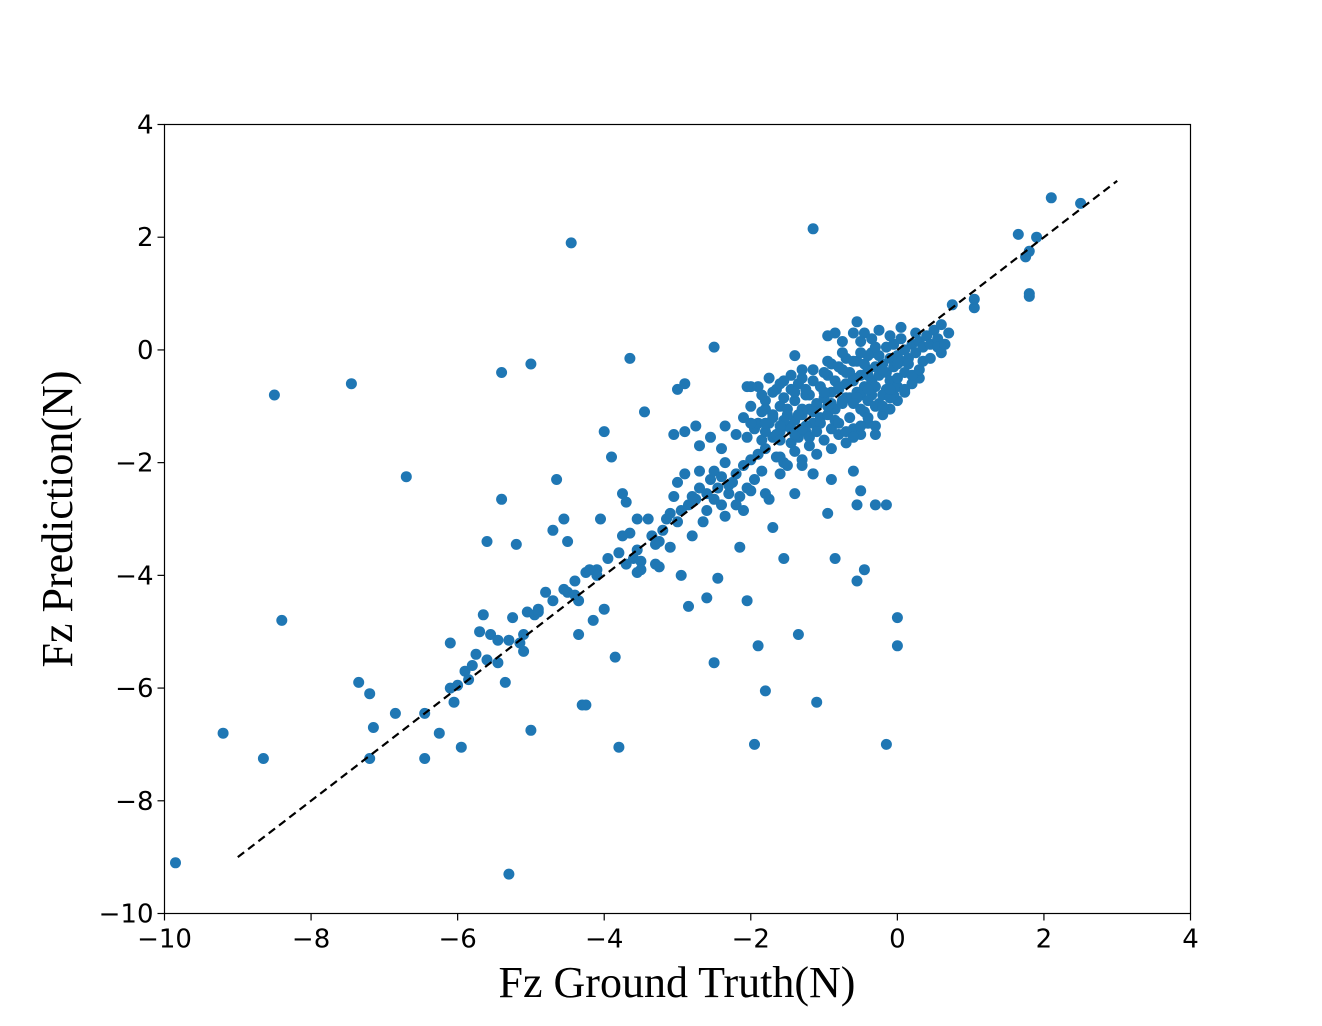 The height and width of the screenshot is (1026, 1322). Describe the element at coordinates (604, 940) in the screenshot. I see `x-tick-label: −4` at that location.